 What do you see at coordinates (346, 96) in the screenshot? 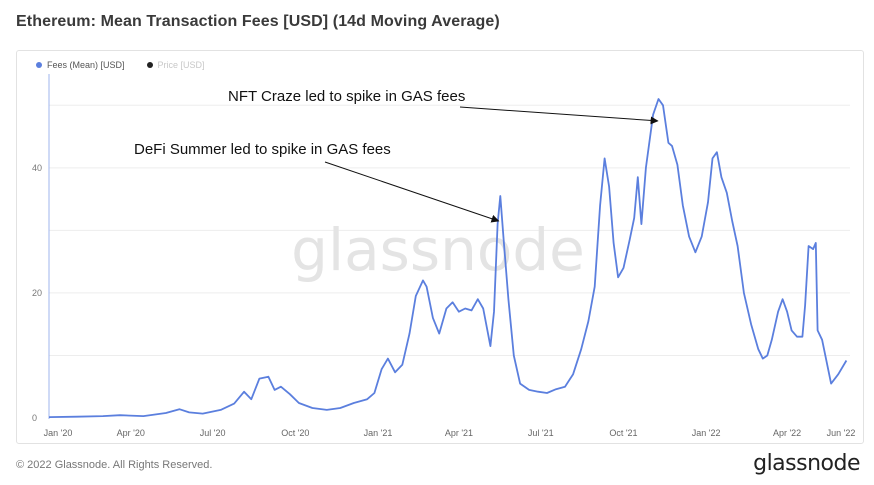
I see `annotation-text: NFT Craze led to spike in GAS fees` at bounding box center [346, 96].